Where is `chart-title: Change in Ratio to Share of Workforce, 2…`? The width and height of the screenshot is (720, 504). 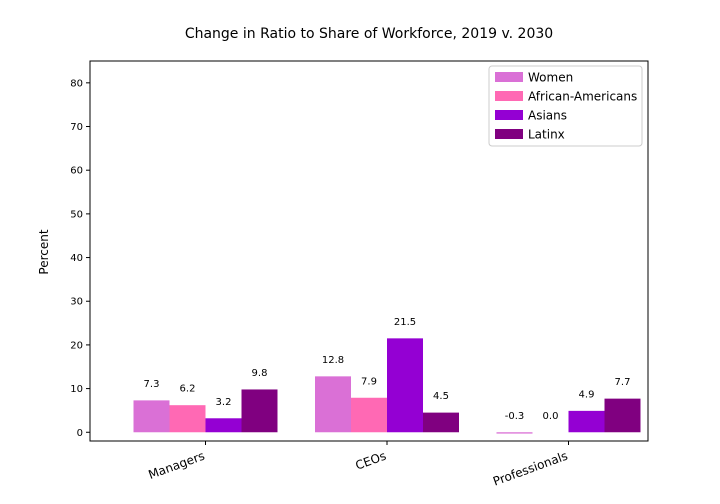 chart-title: Change in Ratio to Share of Workforce, 2… is located at coordinates (369, 34).